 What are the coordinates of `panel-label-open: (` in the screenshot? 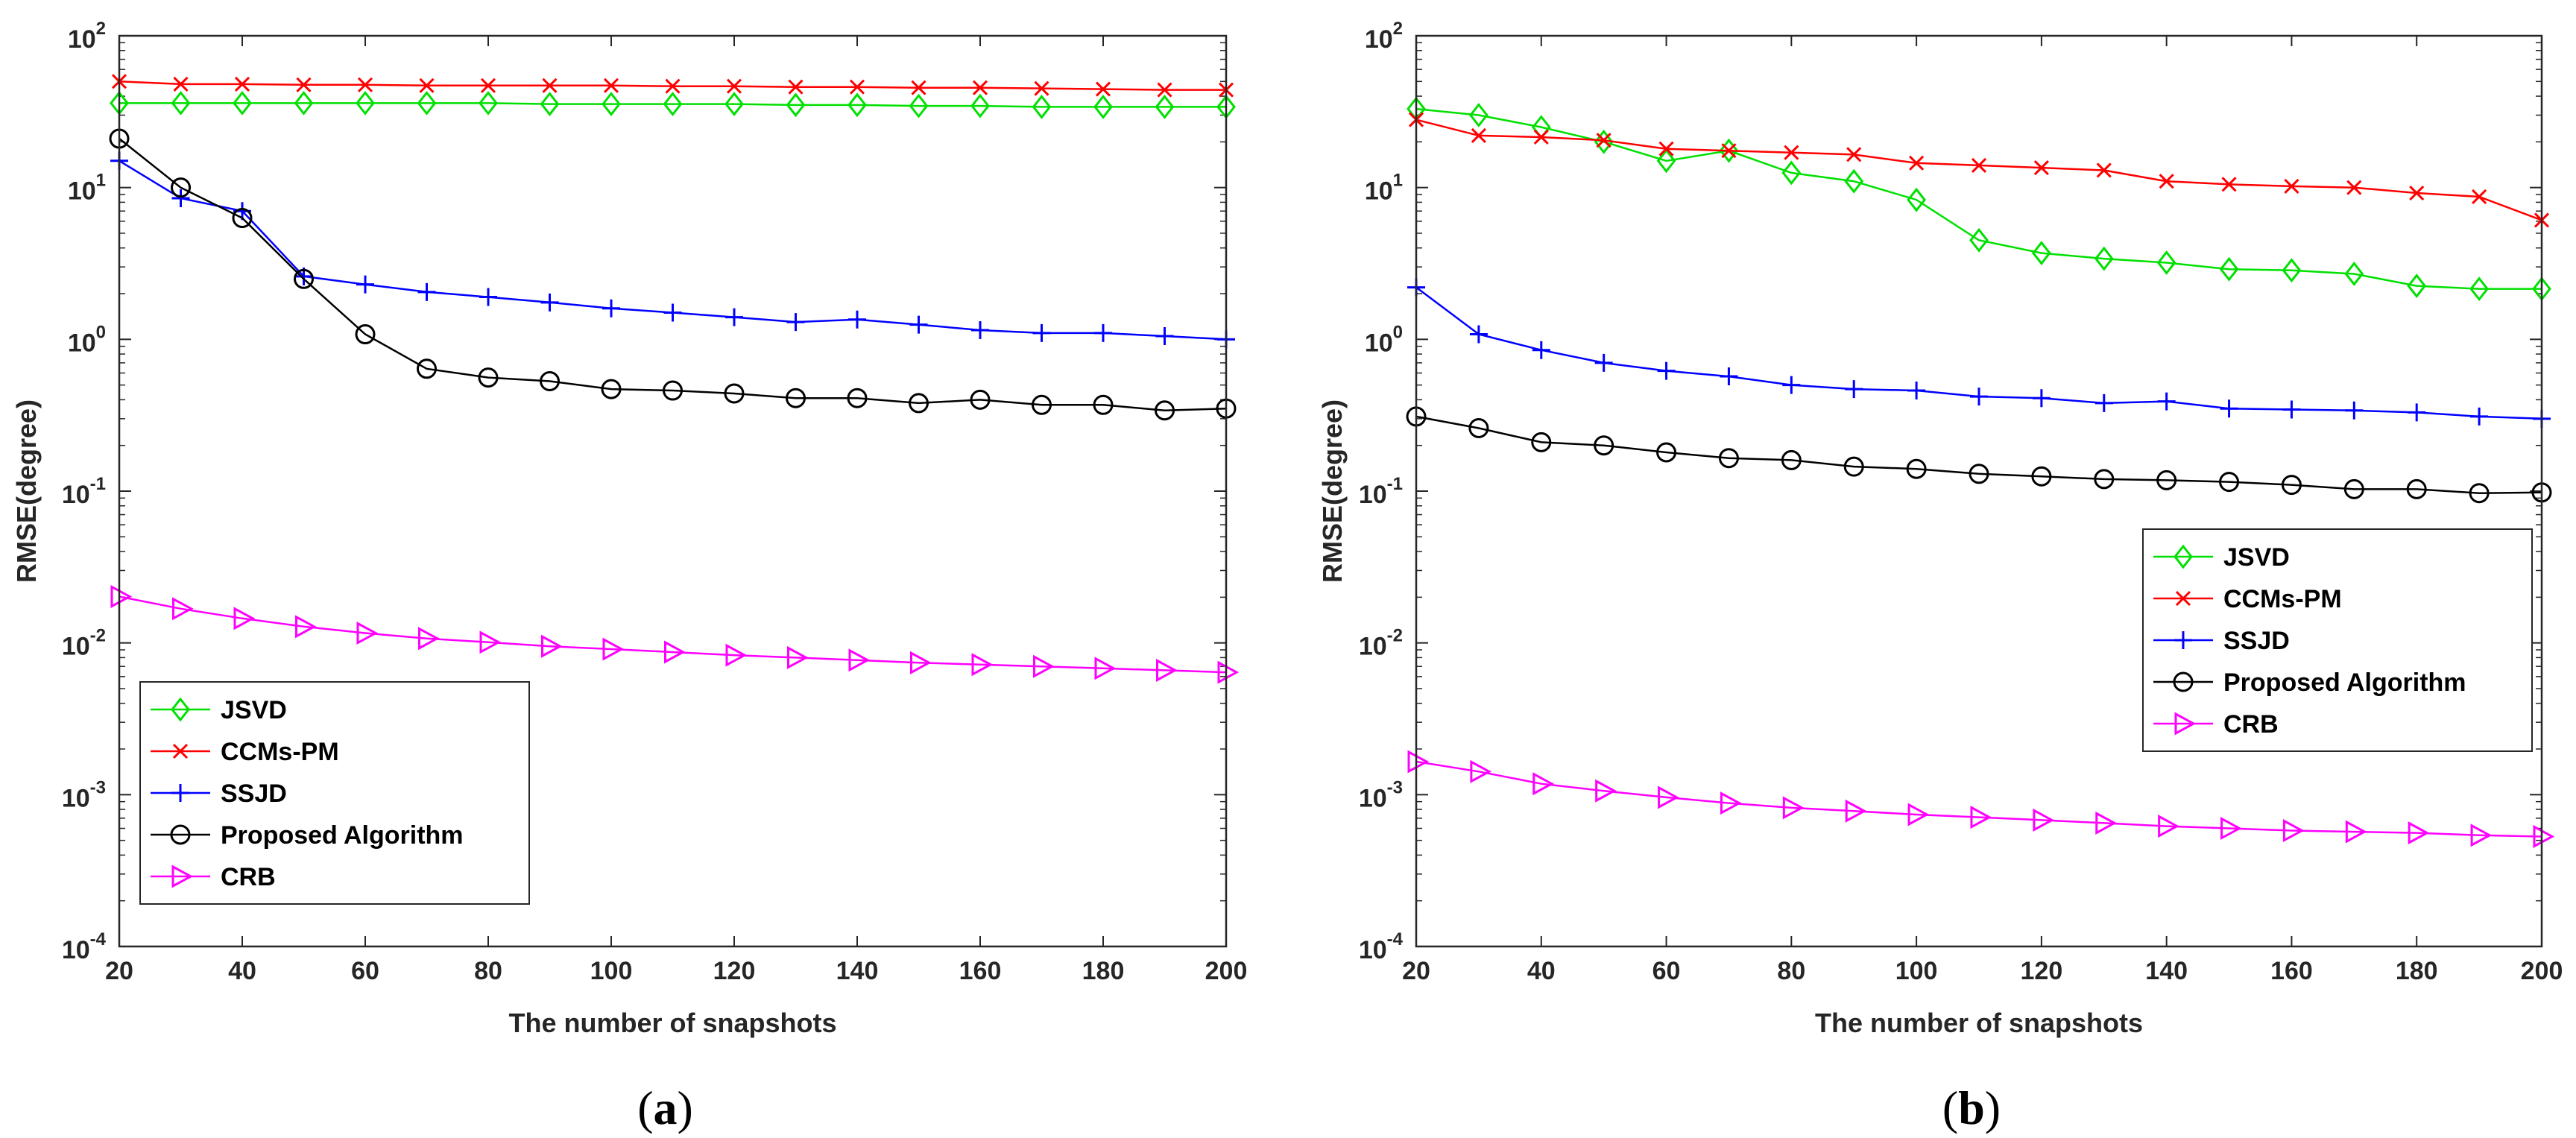 It's located at (645, 1107).